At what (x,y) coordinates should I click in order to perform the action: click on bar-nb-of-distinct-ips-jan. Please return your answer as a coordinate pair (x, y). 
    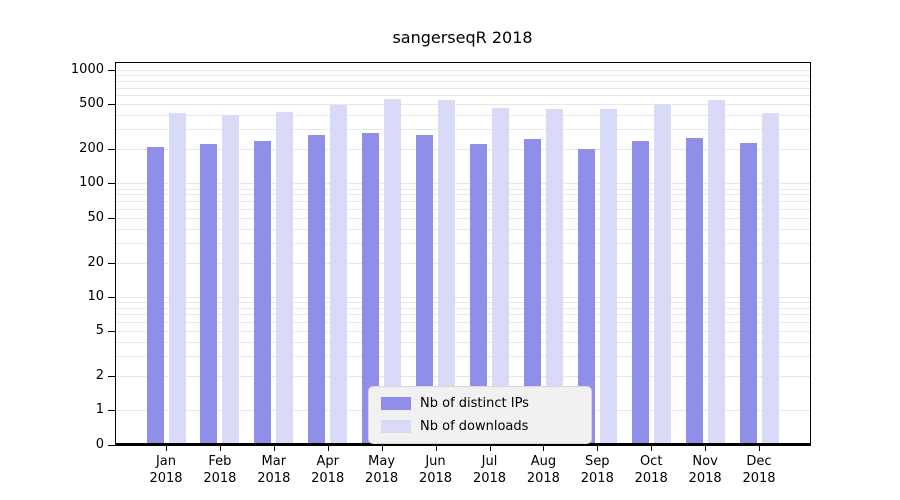
    Looking at the image, I should click on (155, 295).